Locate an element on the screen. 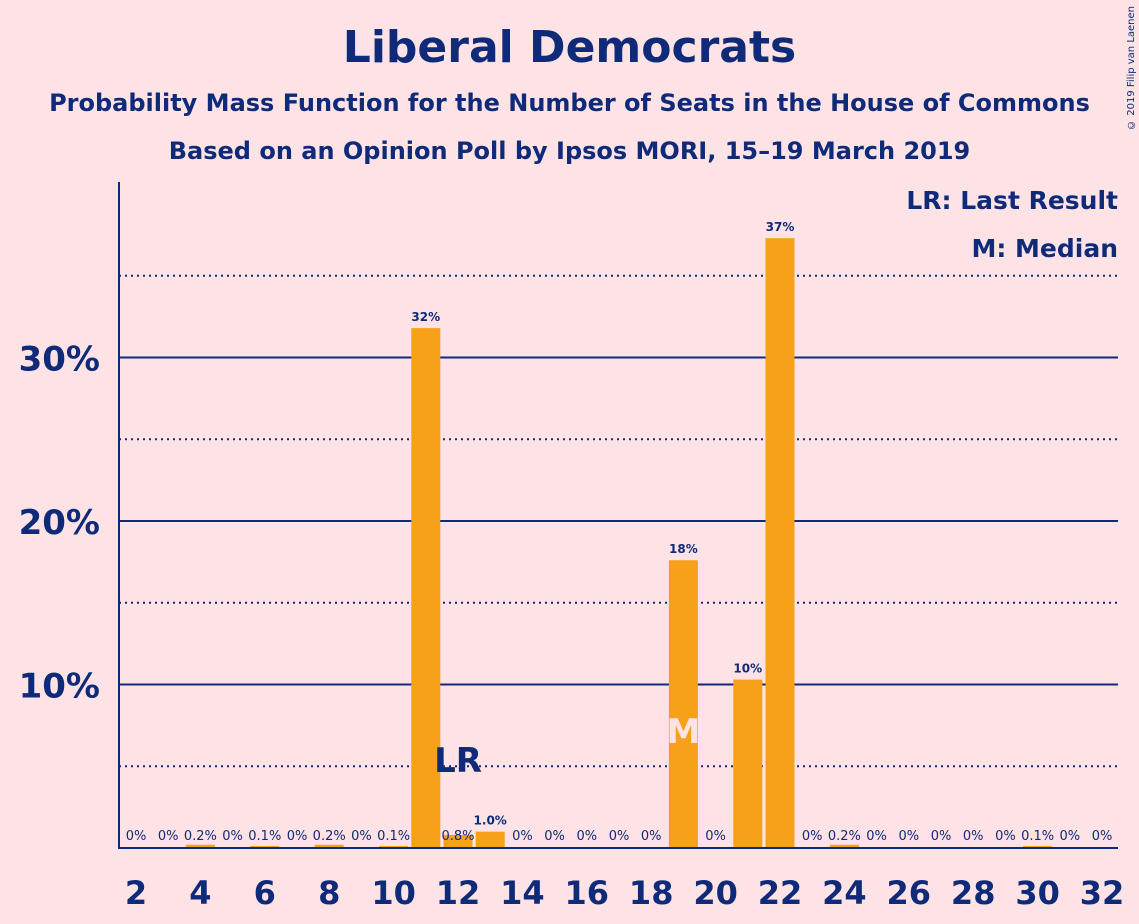 Image resolution: width=1139 pixels, height=924 pixels. data-label: 32% is located at coordinates (425, 317).